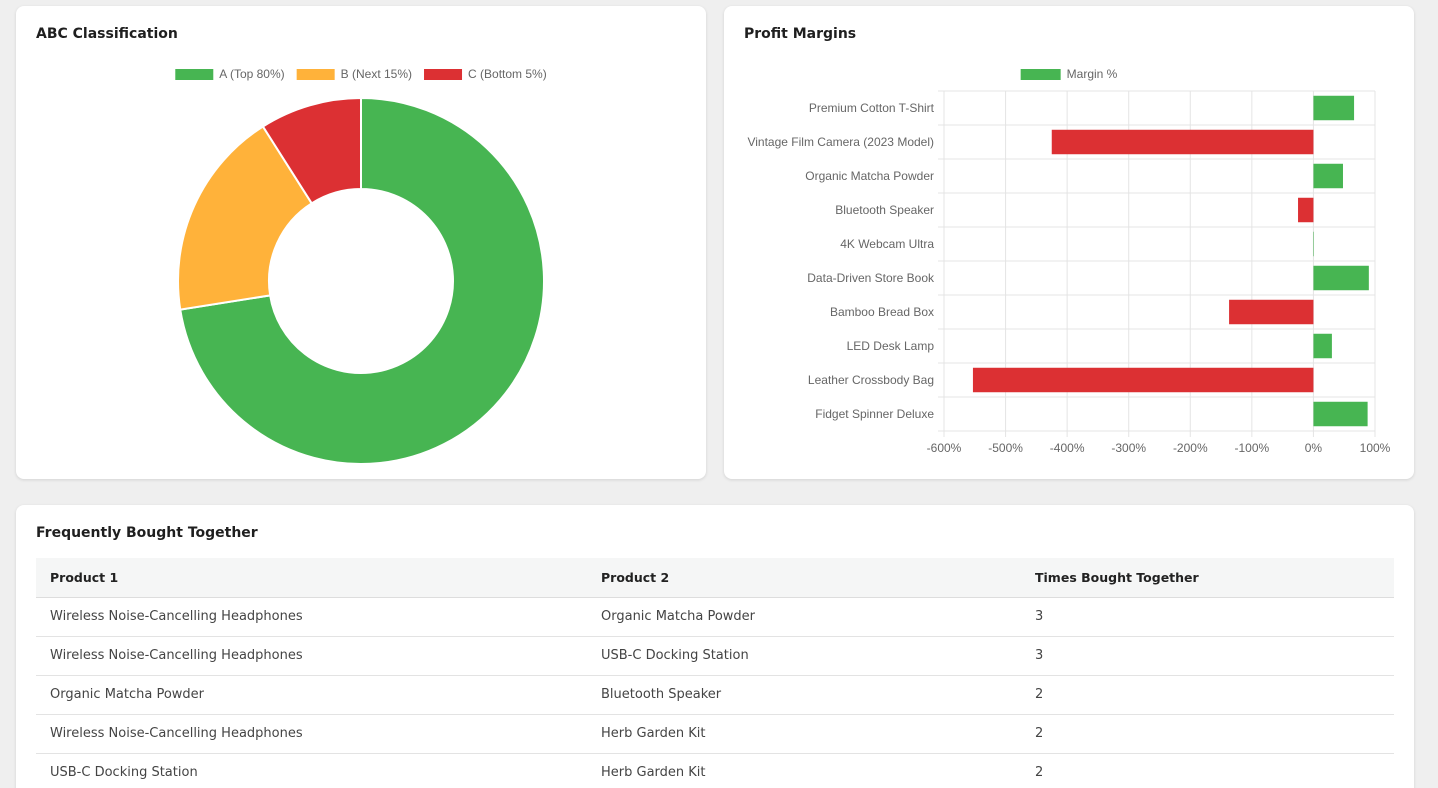 The height and width of the screenshot is (788, 1438). What do you see at coordinates (840, 142) in the screenshot?
I see `y-tick-label: Vintage Film Camera (2023 Model)` at bounding box center [840, 142].